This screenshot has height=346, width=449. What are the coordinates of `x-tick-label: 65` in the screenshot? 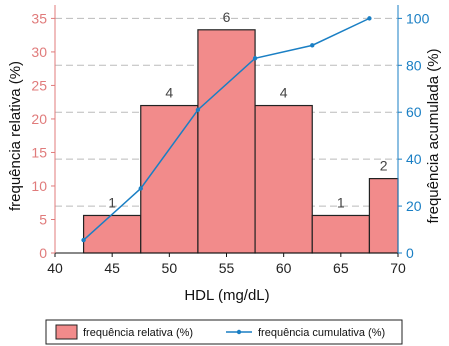 It's located at (341, 268).